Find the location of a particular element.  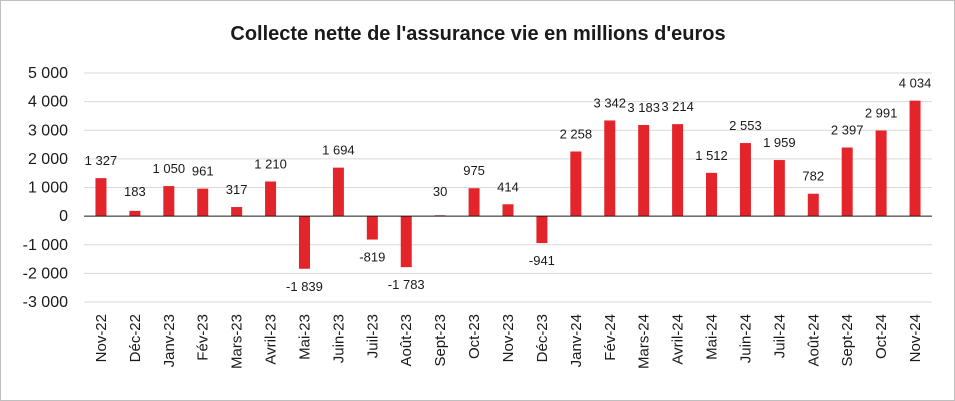

data-label: 4 034 is located at coordinates (915, 83).